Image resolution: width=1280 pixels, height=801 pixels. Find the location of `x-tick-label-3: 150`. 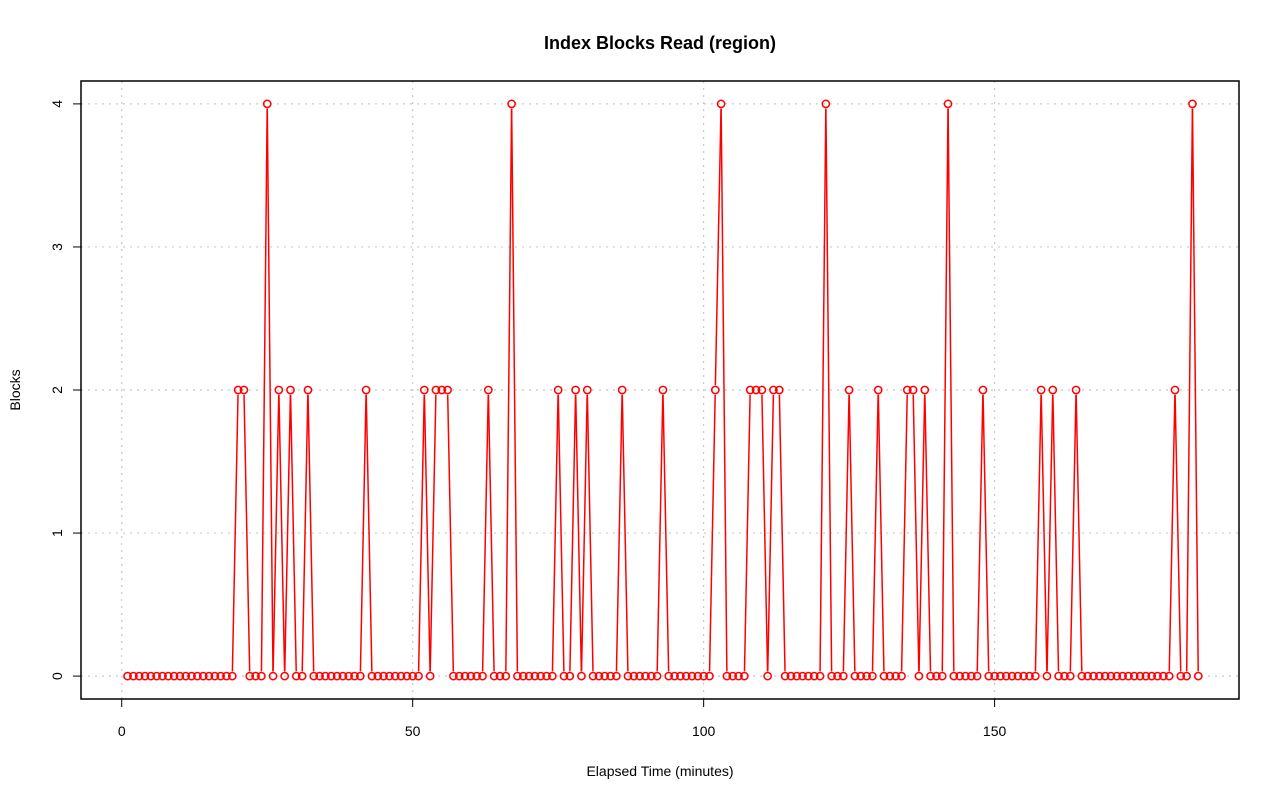

x-tick-label-3: 150 is located at coordinates (995, 731).